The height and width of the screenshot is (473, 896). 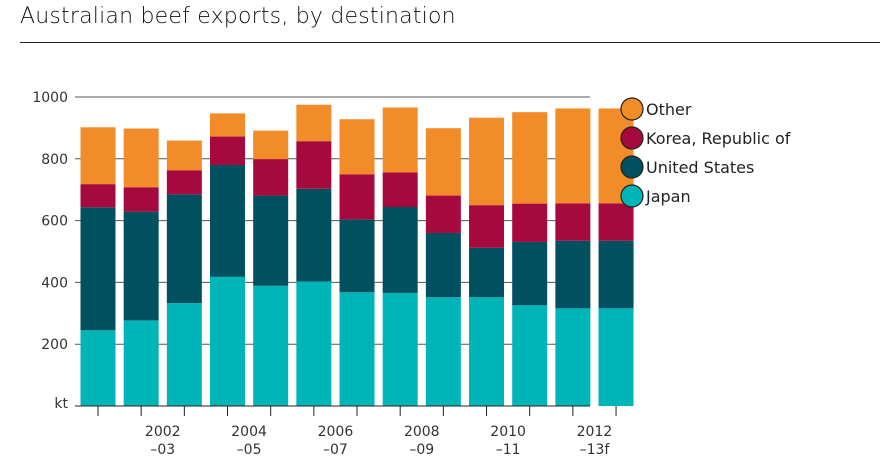 I want to click on x-tick-label-sub: –07, so click(x=335, y=450).